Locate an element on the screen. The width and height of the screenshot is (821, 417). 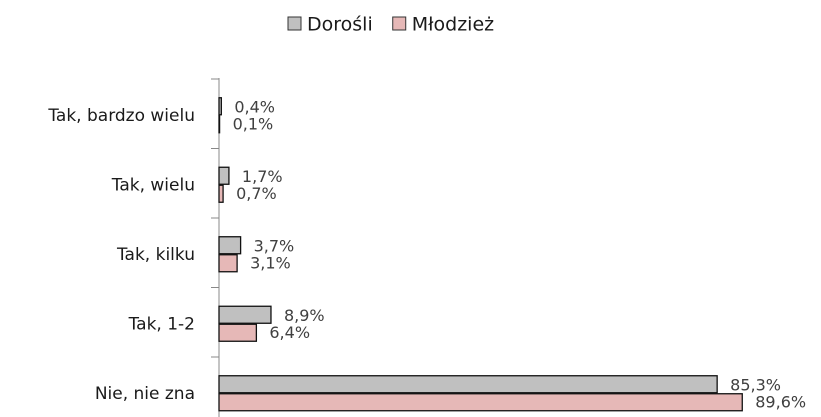
value-label: 0,7% is located at coordinates (256, 193).